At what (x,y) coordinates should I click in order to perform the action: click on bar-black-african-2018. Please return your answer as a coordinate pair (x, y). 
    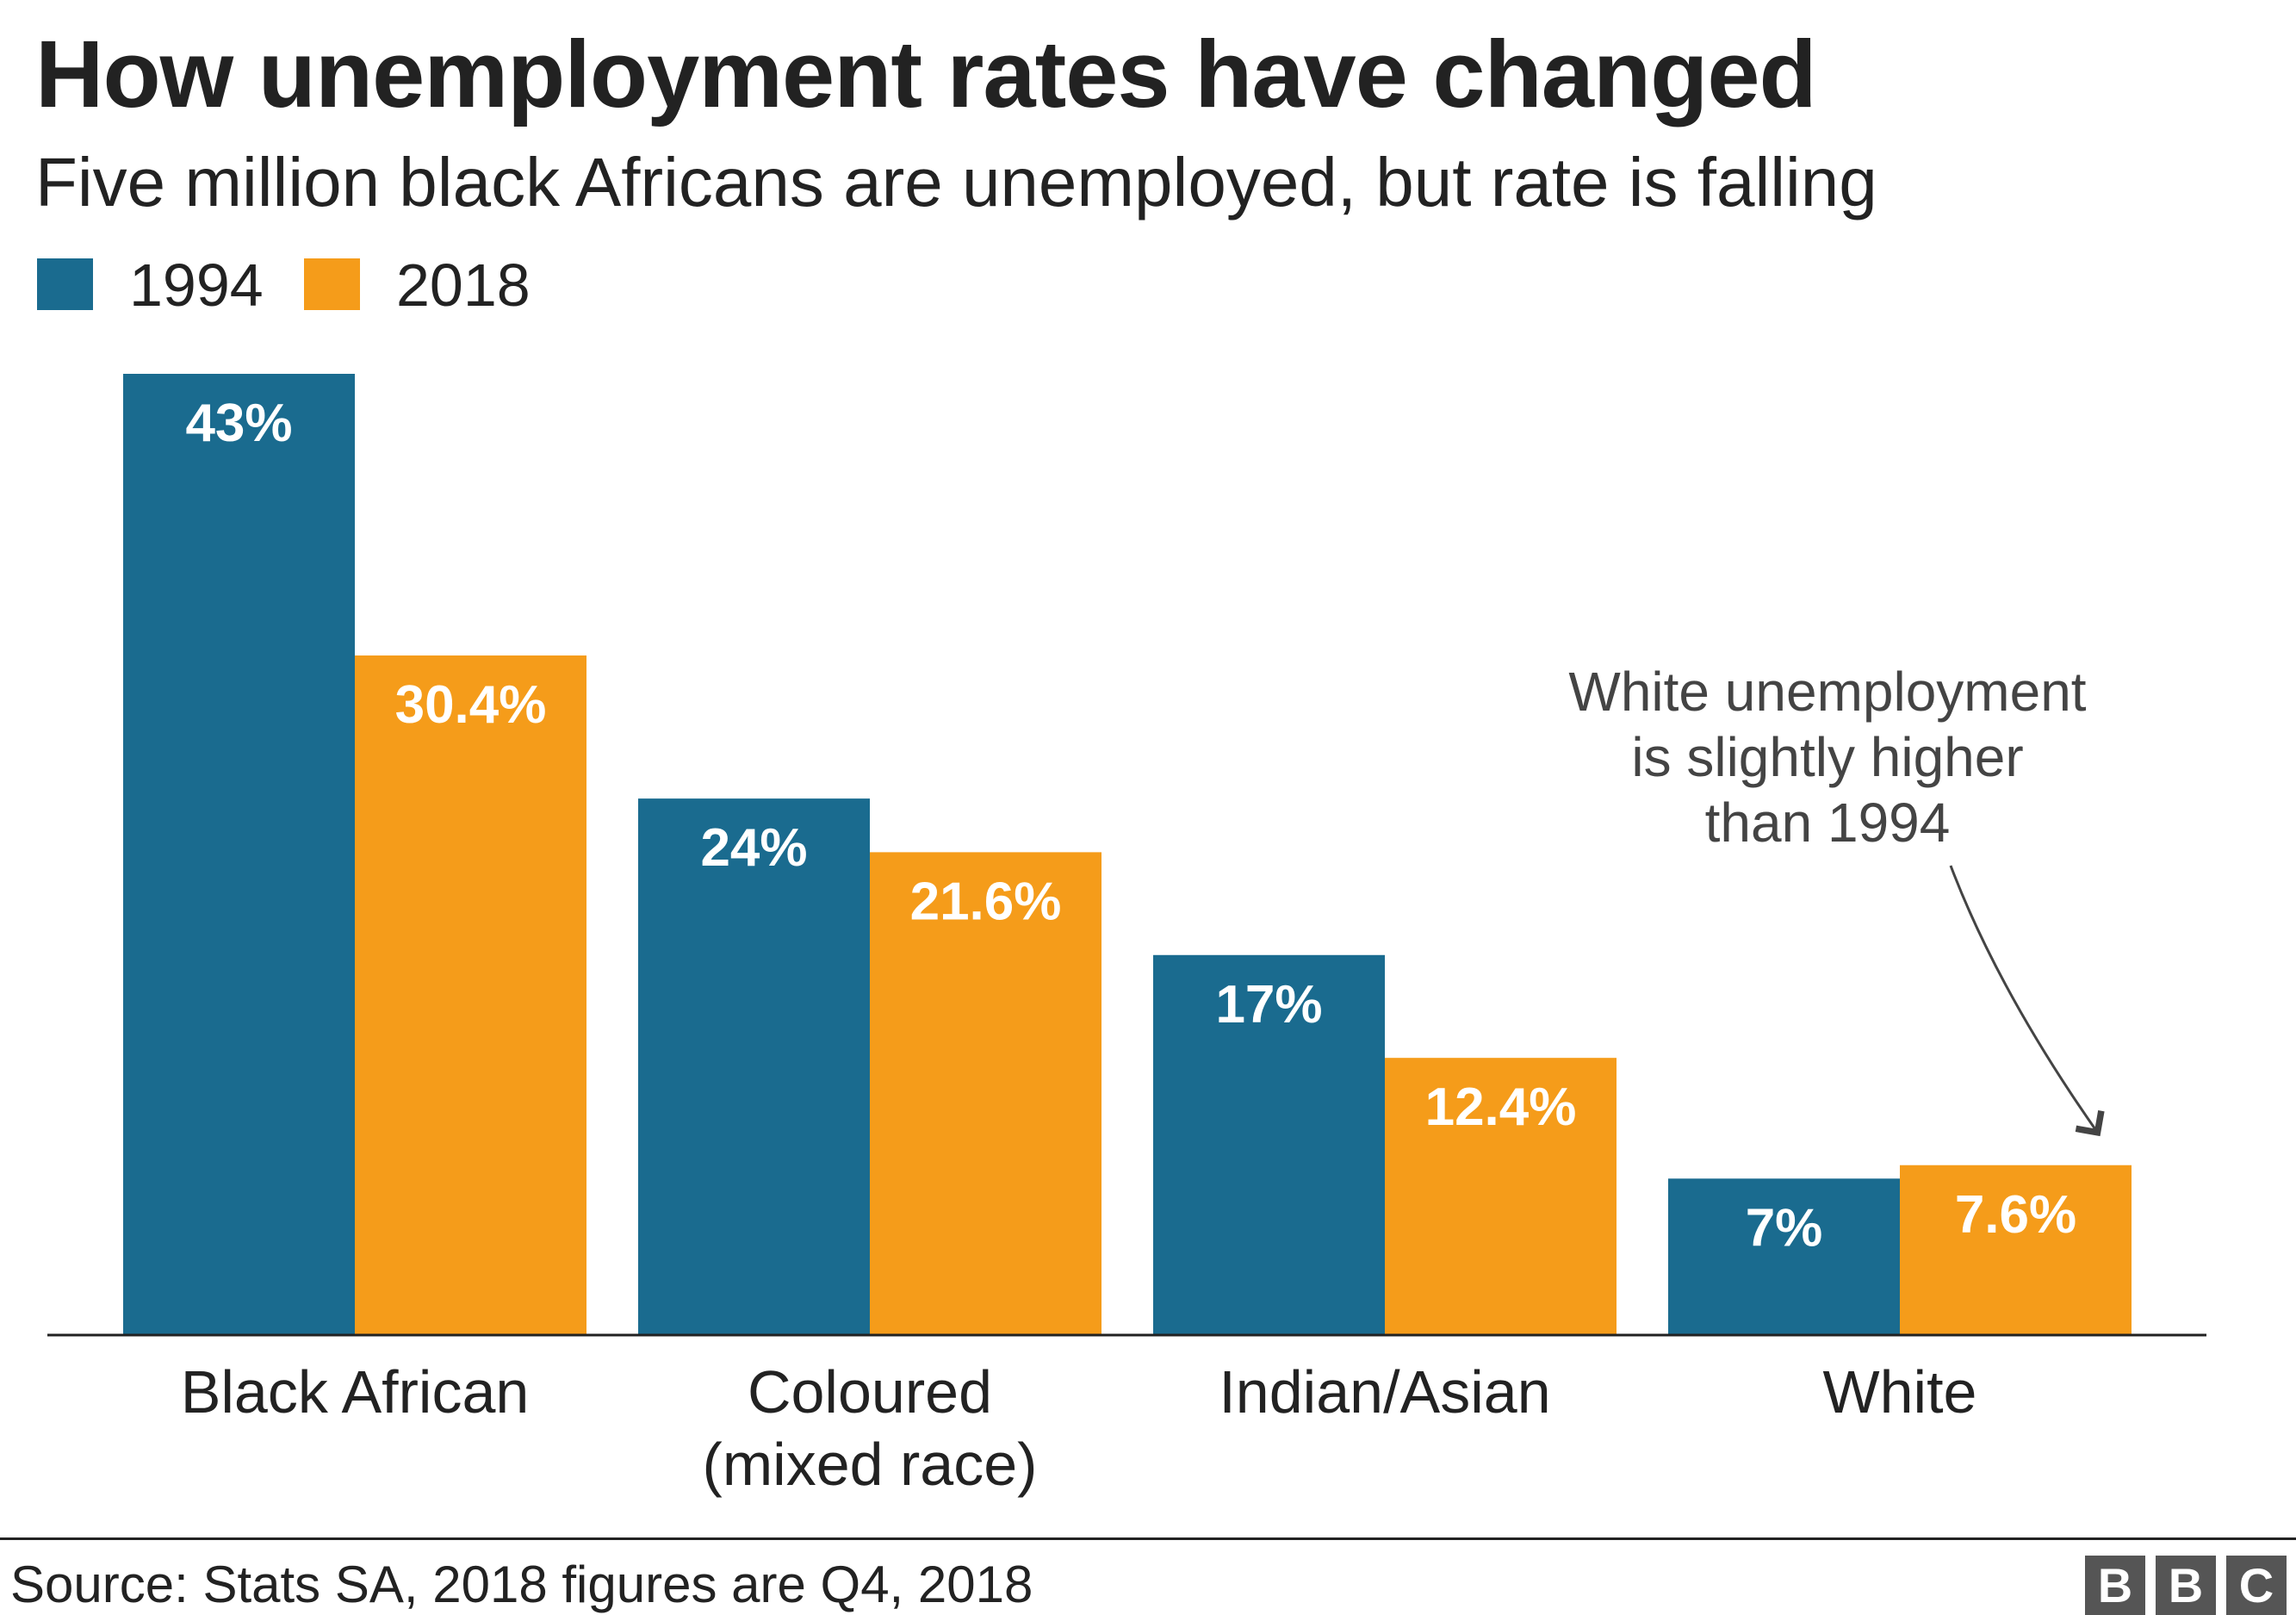
    Looking at the image, I should click on (470, 995).